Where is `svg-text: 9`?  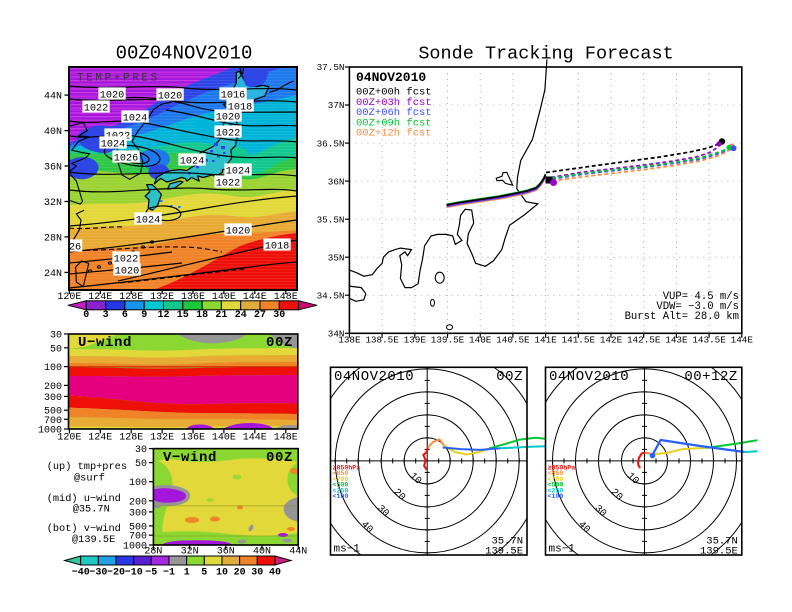 svg-text: 9 is located at coordinates (144, 315).